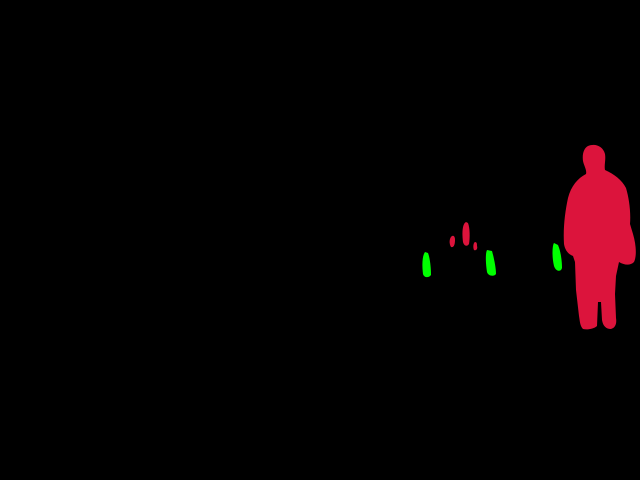  I want to click on object-segment-left, so click(426, 265).